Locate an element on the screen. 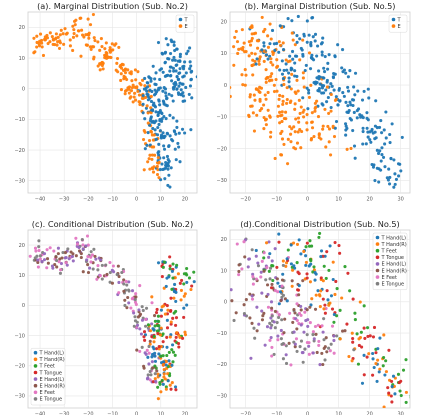 This screenshot has height=415, width=423. x-tick-label: −40 is located at coordinates (40, 413).